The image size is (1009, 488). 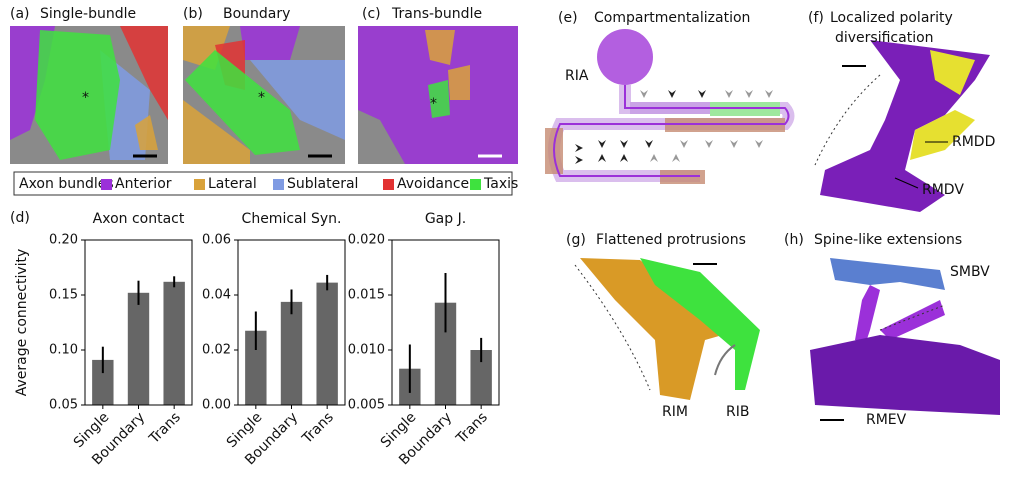 I want to click on panel-label: (d), so click(x=20, y=218).